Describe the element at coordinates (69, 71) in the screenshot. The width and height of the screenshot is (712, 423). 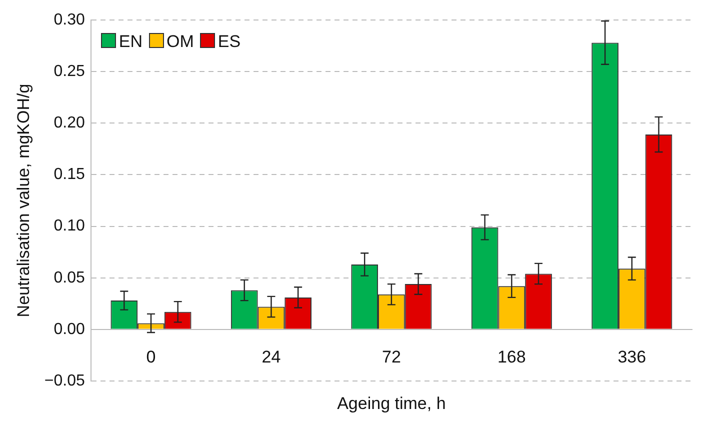
I see `y-tick-label: 0.25` at that location.